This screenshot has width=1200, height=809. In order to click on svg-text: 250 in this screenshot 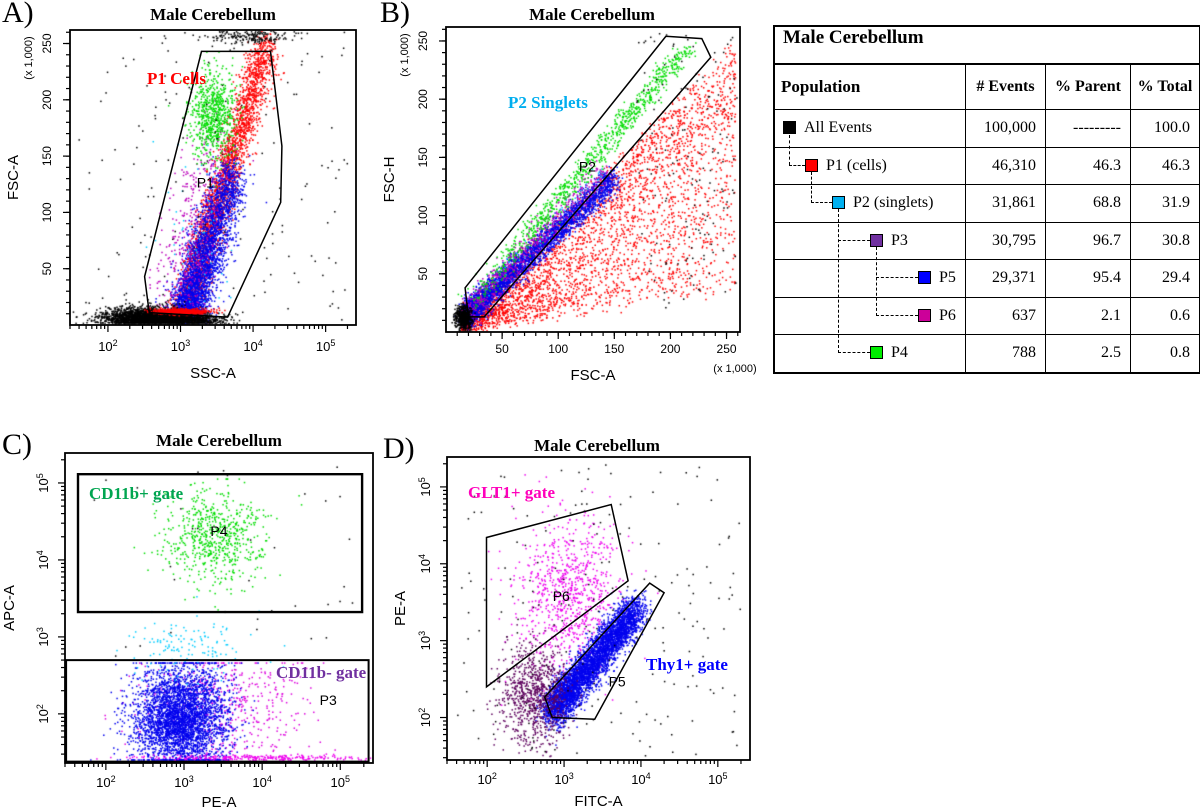, I will do `click(423, 41)`.